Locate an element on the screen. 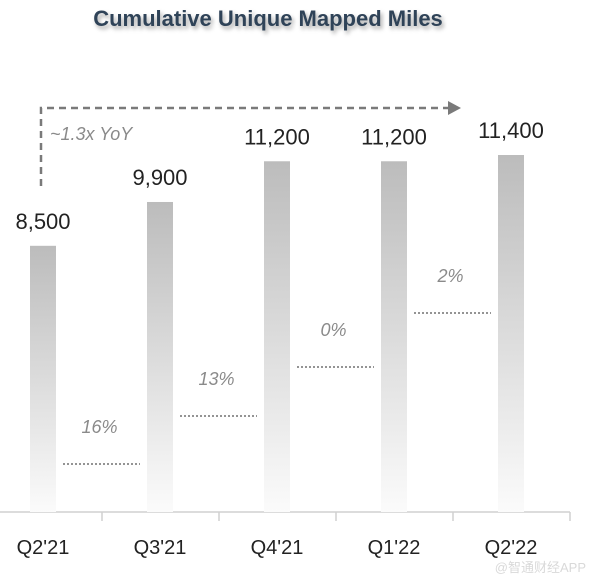  category-label-2: Q4'21 is located at coordinates (277, 548).